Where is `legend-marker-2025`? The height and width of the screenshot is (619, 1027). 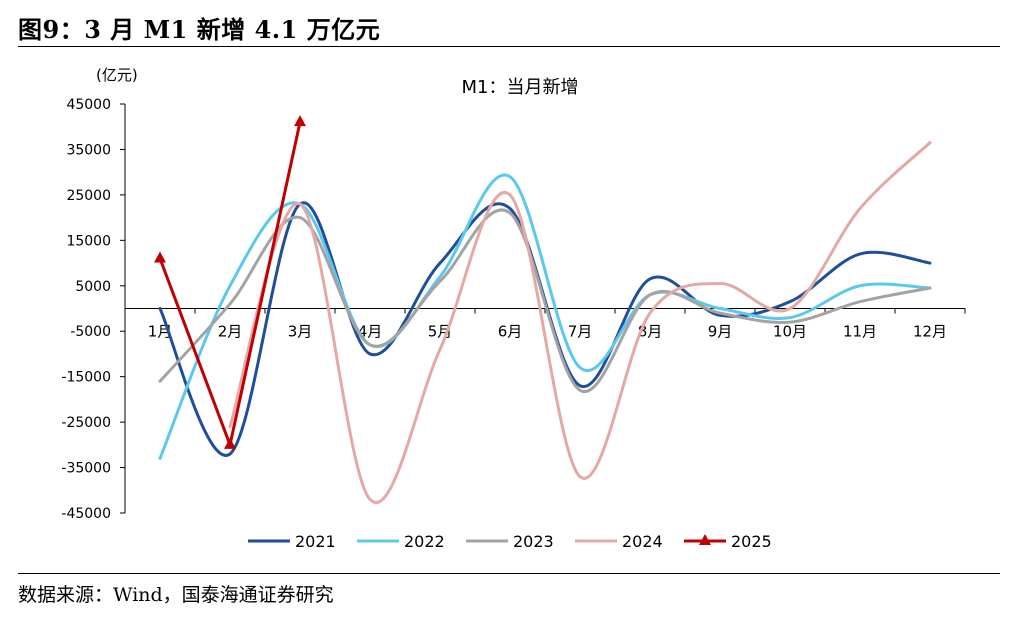 legend-marker-2025 is located at coordinates (705, 539).